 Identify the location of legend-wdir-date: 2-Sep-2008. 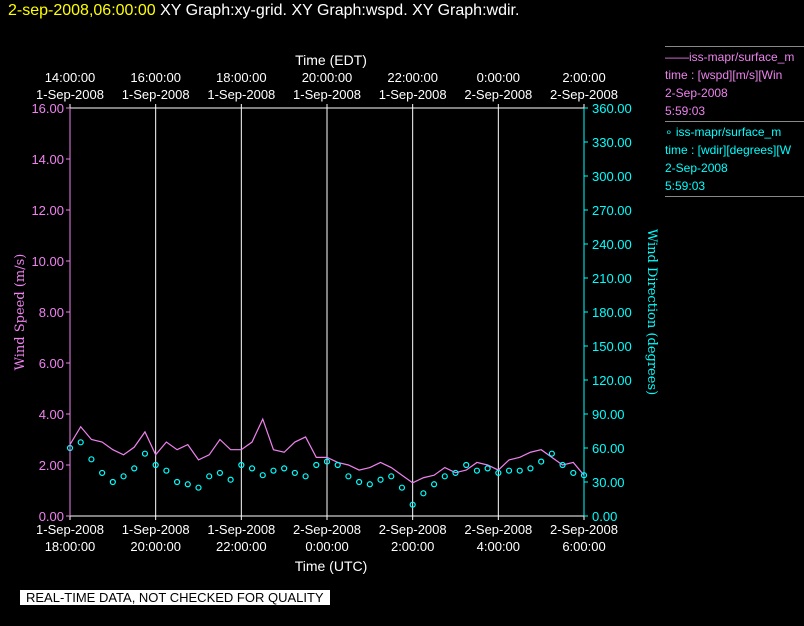
(696, 168).